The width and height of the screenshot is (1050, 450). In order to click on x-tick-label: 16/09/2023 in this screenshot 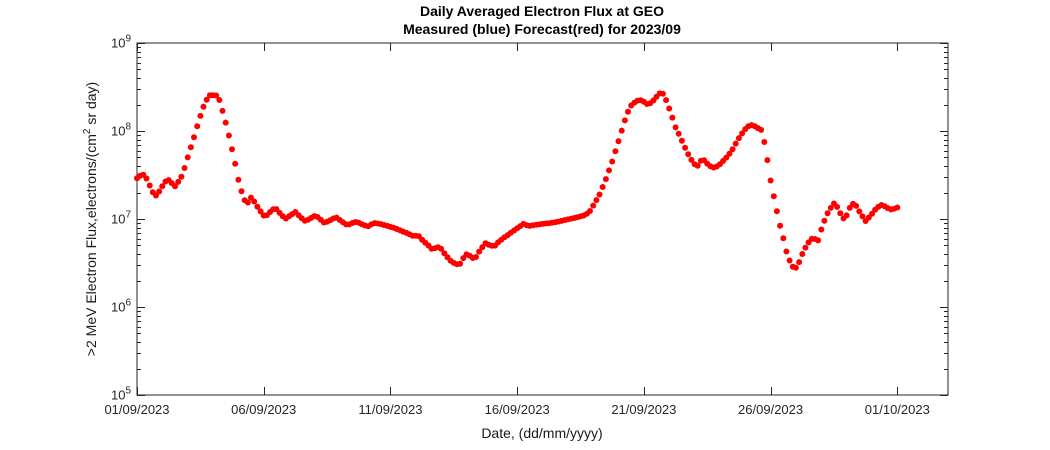, I will do `click(517, 409)`.